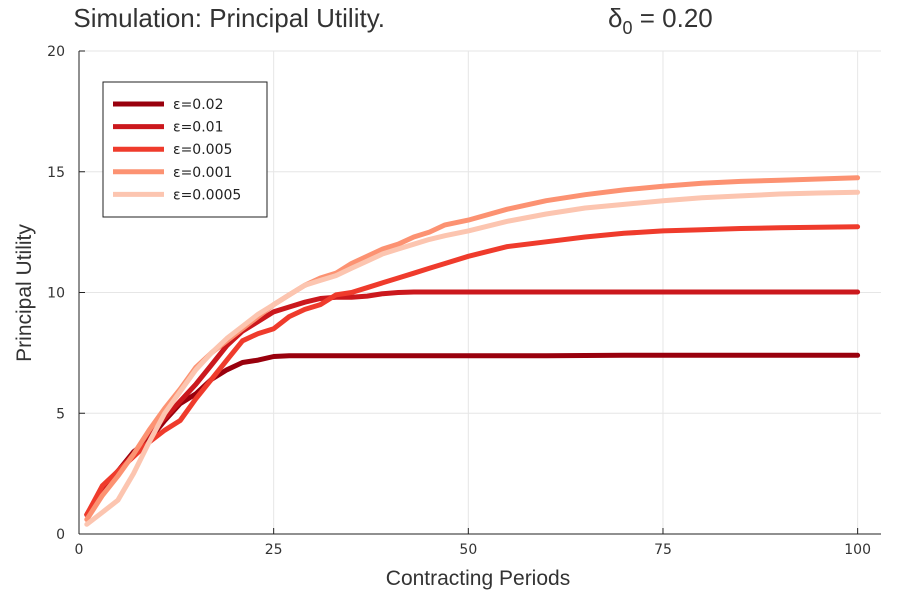  What do you see at coordinates (274, 550) in the screenshot?
I see `x-tick-label: 25` at bounding box center [274, 550].